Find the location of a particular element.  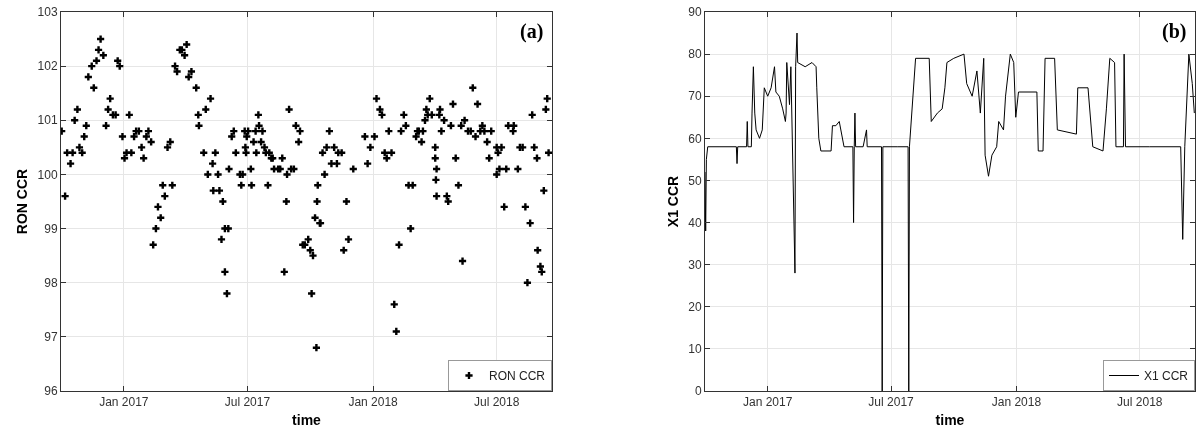

y-tick-label: 20 is located at coordinates (695, 306).